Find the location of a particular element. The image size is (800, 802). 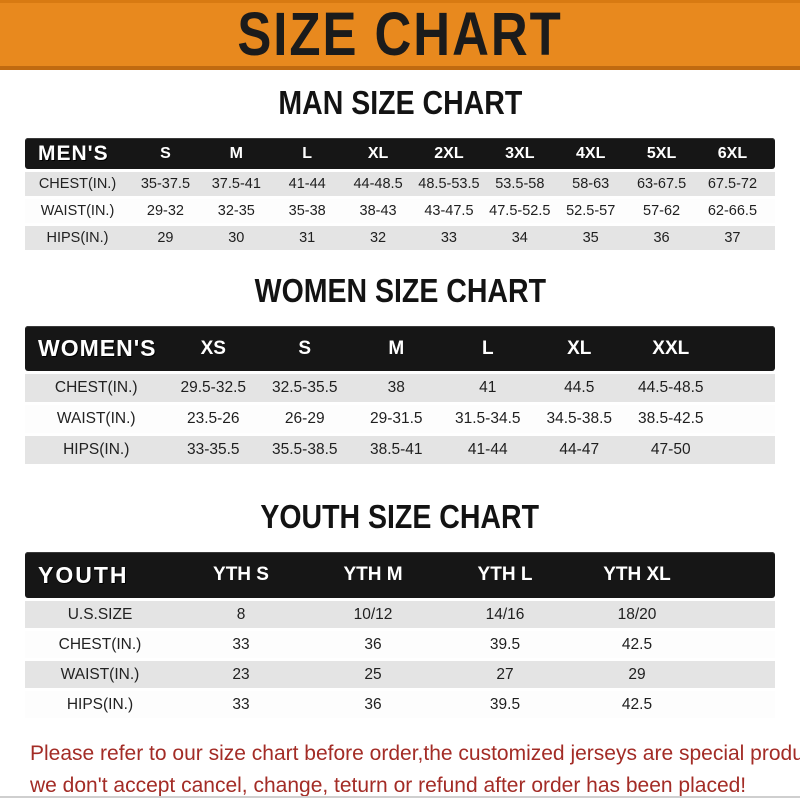

youth-u-s-size-value-3: 14/16 is located at coordinates (505, 614).